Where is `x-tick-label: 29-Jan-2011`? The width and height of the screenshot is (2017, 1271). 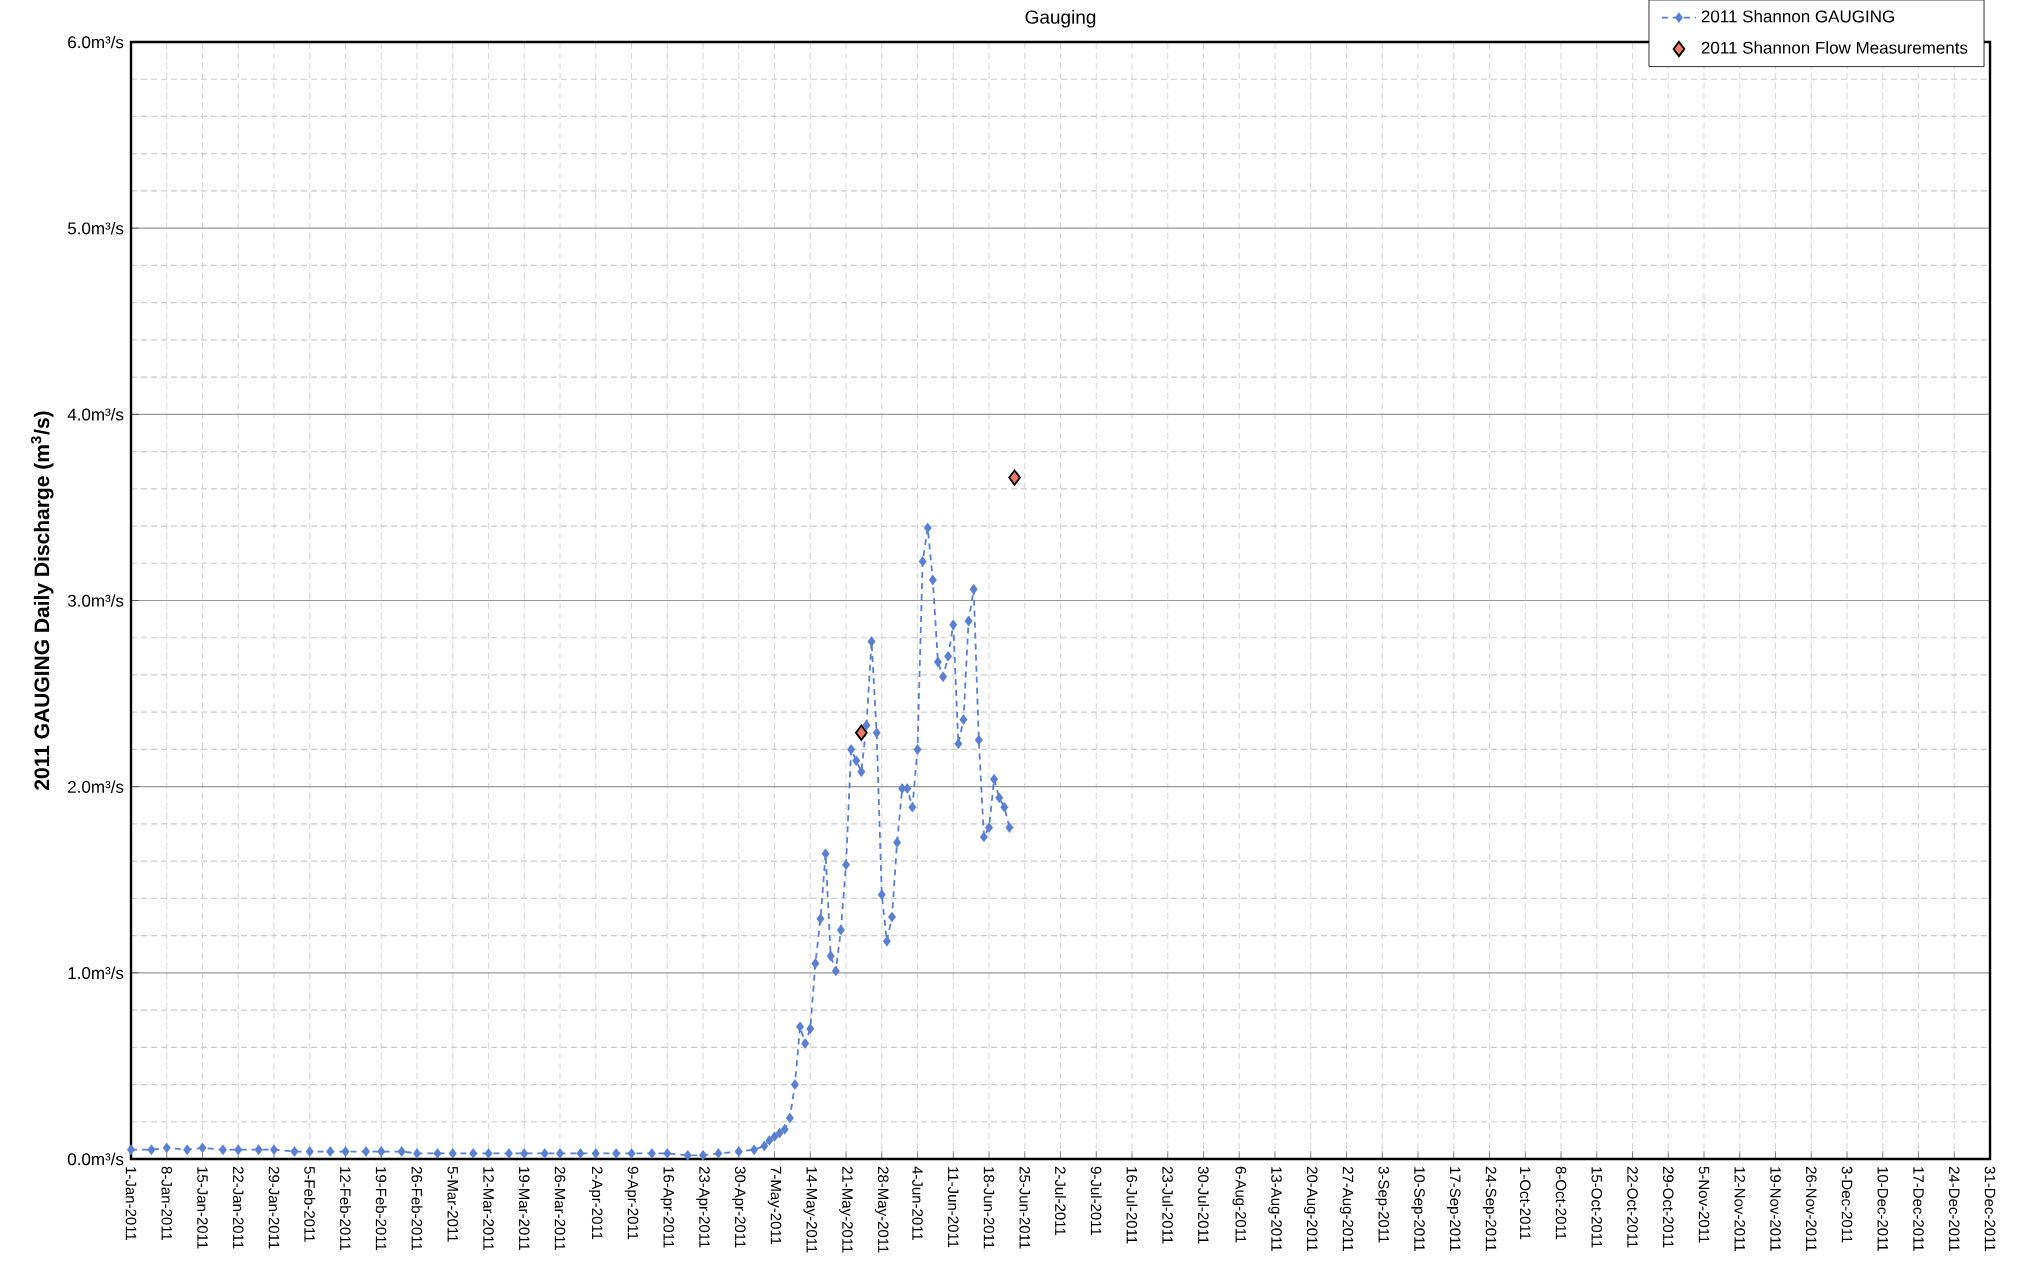 x-tick-label: 29-Jan-2011 is located at coordinates (274, 1207).